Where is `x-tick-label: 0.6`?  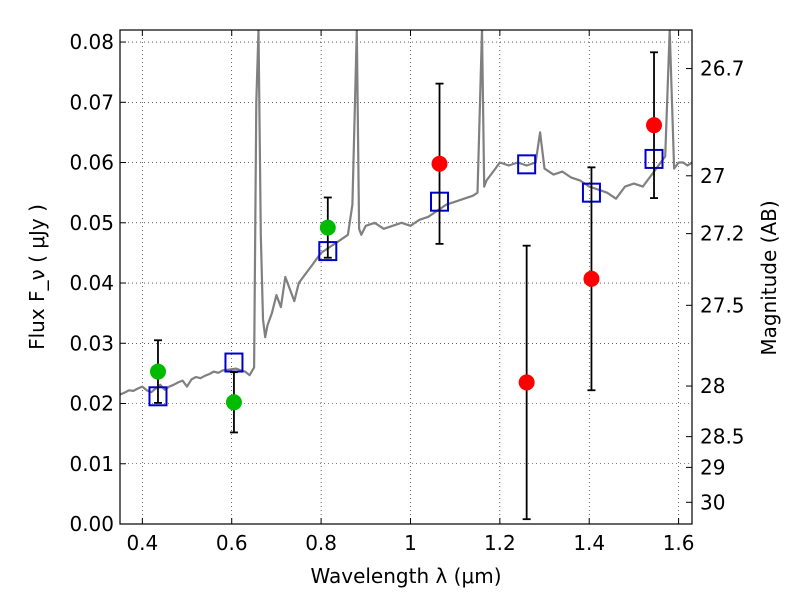
x-tick-label: 0.6 is located at coordinates (232, 543).